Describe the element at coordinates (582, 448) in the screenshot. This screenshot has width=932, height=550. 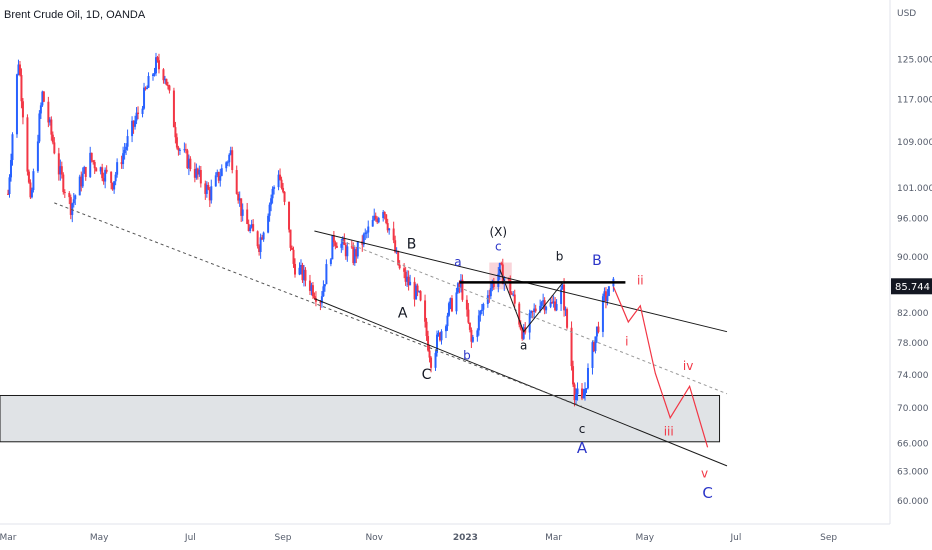
I see `wave-label: A` at that location.